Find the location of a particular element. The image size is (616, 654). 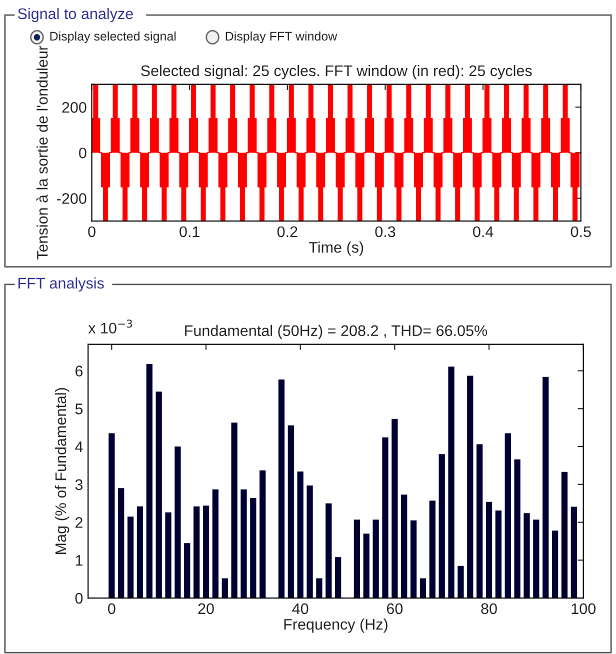

y-tick-label: 3 is located at coordinates (79, 484).